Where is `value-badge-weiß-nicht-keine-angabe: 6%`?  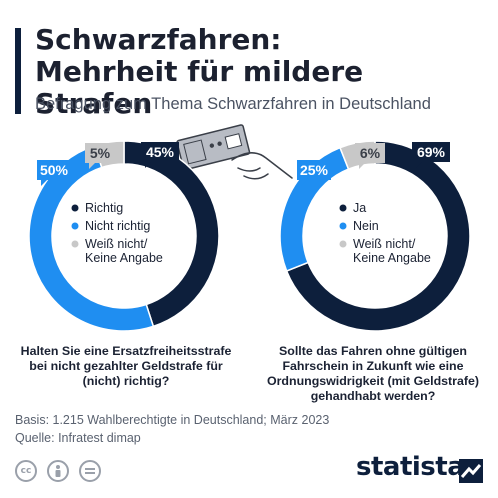
value-badge-weiß-nicht-keine-angabe: 6% is located at coordinates (370, 156).